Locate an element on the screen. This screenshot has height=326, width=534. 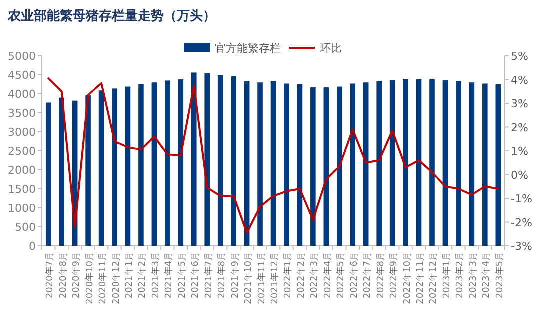
y-tick-label: 0 is located at coordinates (32, 246).